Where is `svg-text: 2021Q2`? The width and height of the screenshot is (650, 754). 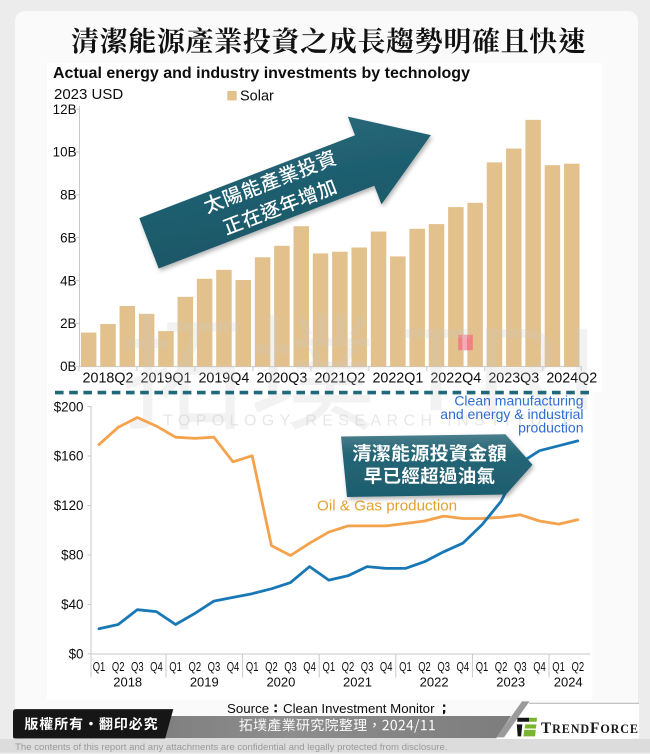
svg-text: 2021Q2 is located at coordinates (339, 379).